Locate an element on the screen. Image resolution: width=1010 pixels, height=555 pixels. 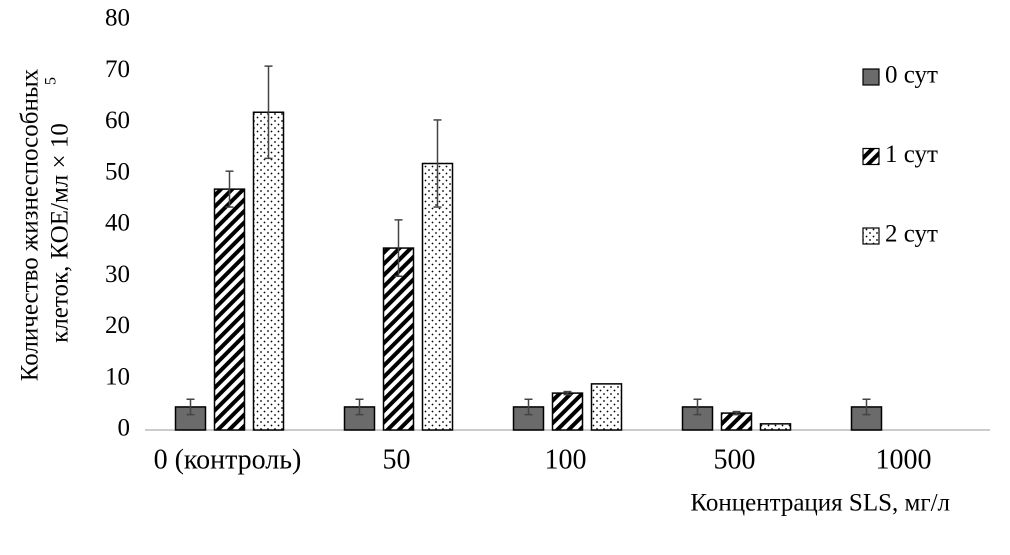
y-axis-label-sup: 5 is located at coordinates (51, 81).